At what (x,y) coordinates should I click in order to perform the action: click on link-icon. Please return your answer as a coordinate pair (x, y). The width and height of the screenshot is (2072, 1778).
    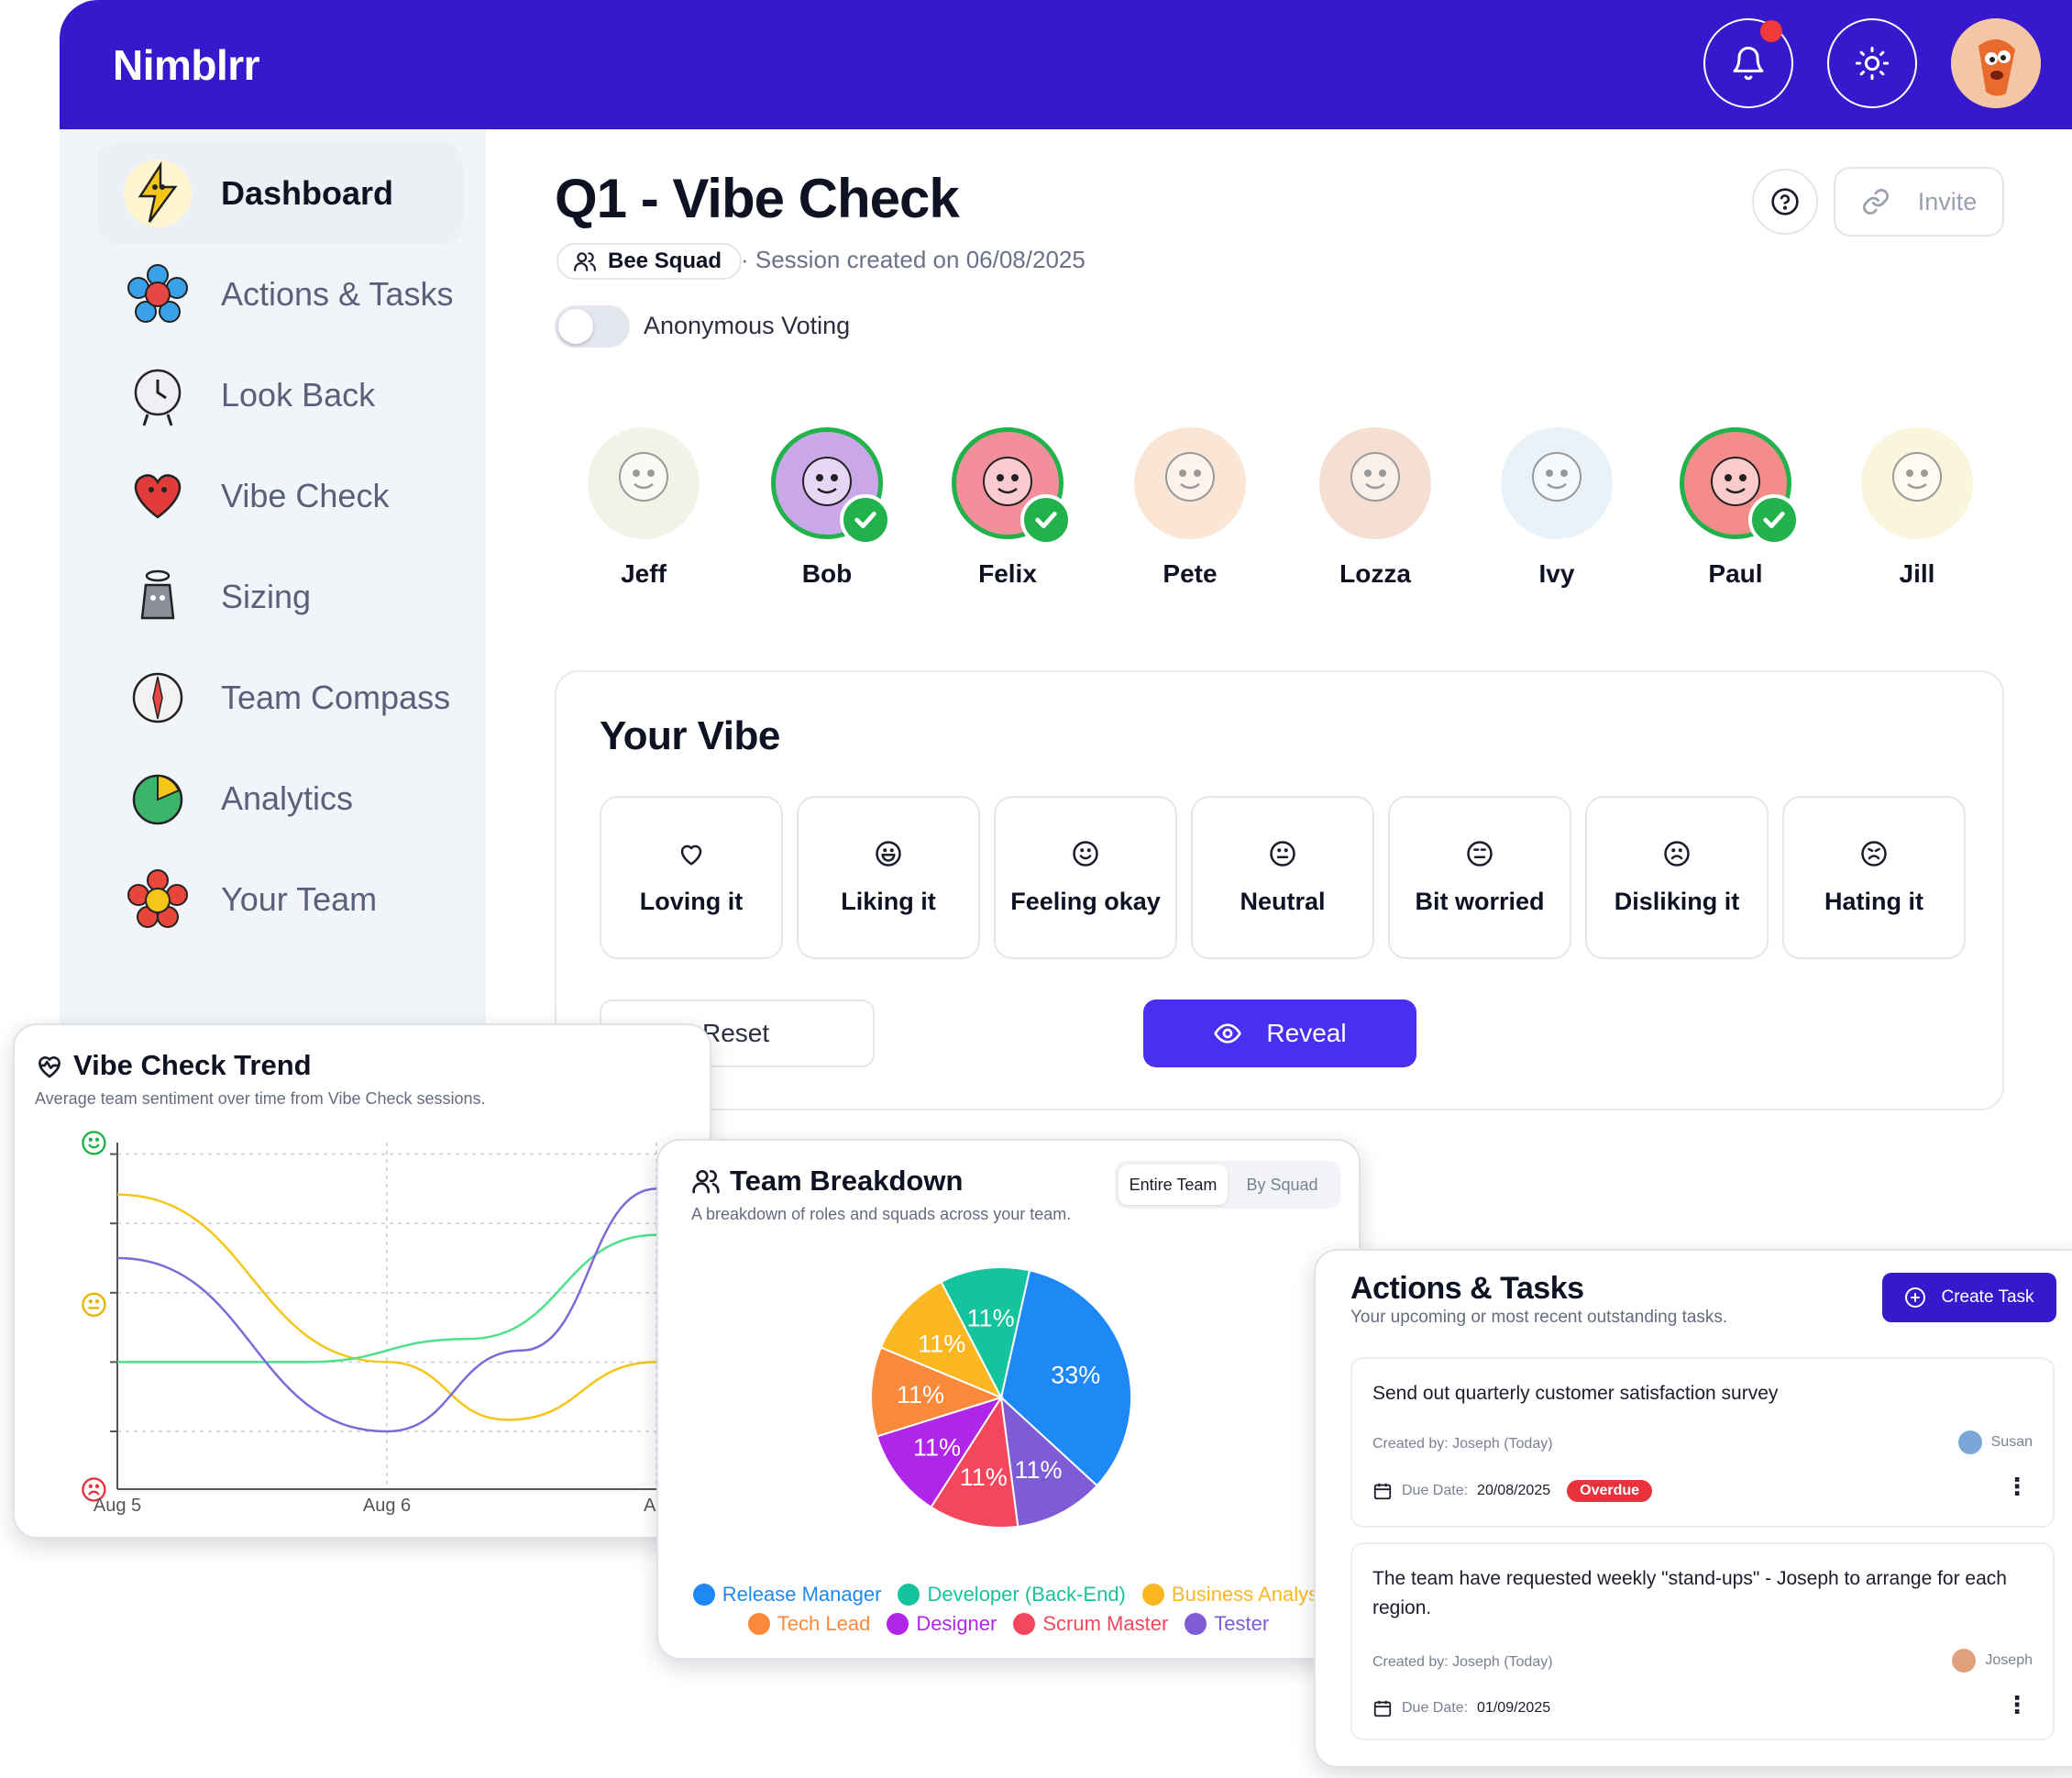
    Looking at the image, I should click on (1875, 202).